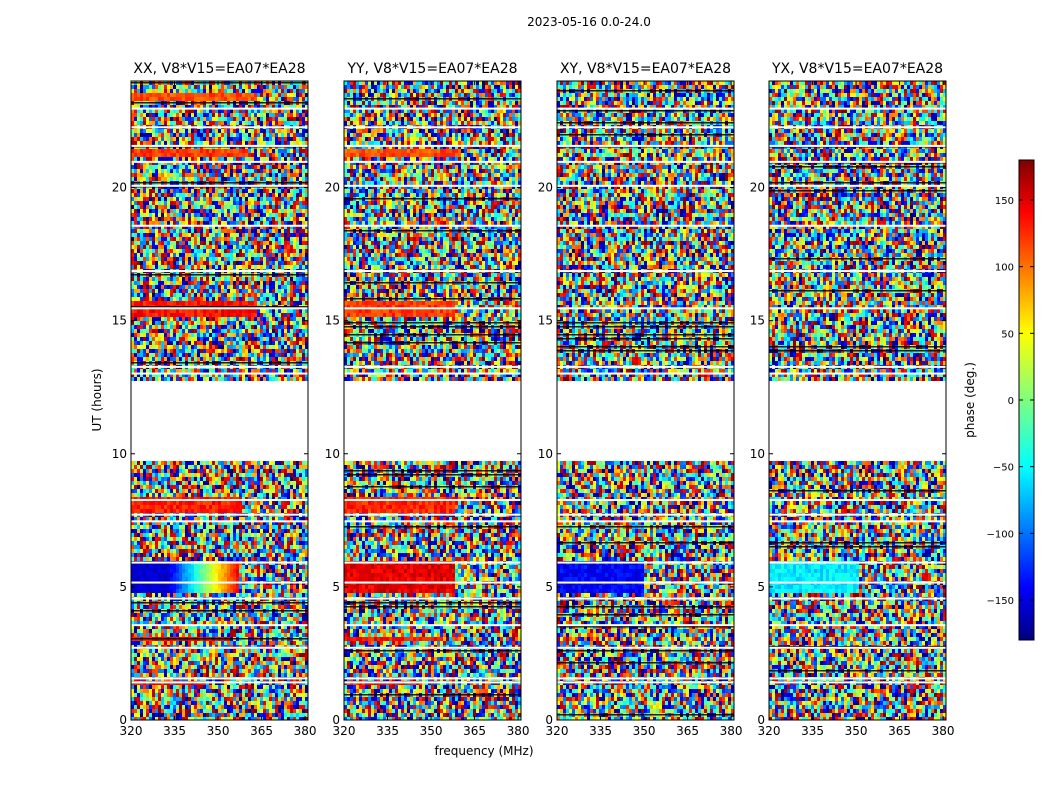  I want to click on colorbar-tick-label: −150, so click(1000, 601).